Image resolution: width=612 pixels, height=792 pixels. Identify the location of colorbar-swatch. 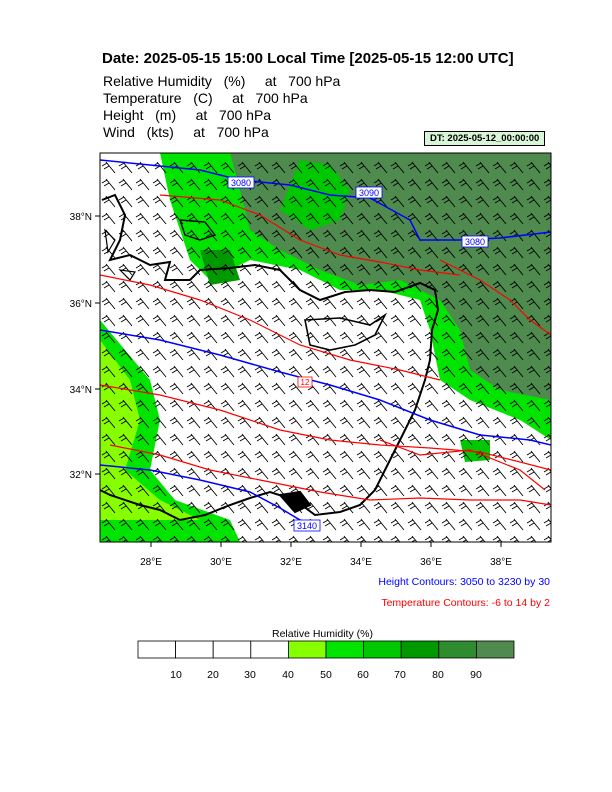
(269, 649).